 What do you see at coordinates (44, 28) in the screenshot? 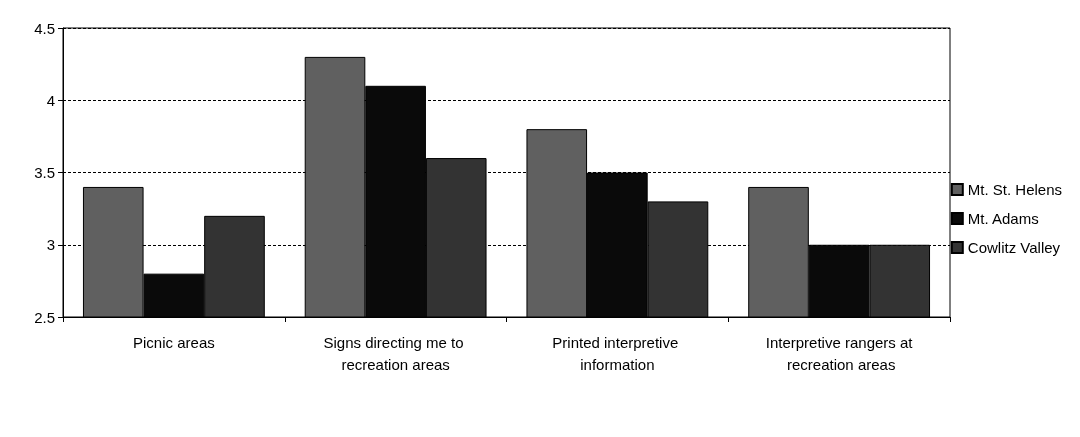
I see `y-tick-label: 4.5` at bounding box center [44, 28].